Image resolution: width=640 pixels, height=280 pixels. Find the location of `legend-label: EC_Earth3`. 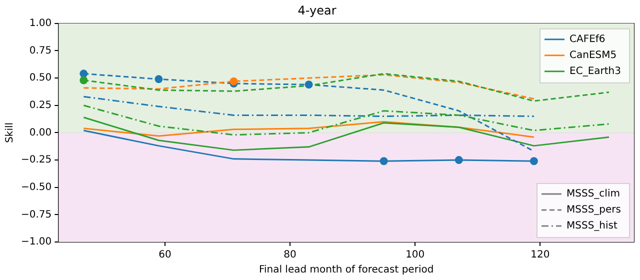

legend-label: EC_Earth3 is located at coordinates (596, 71).